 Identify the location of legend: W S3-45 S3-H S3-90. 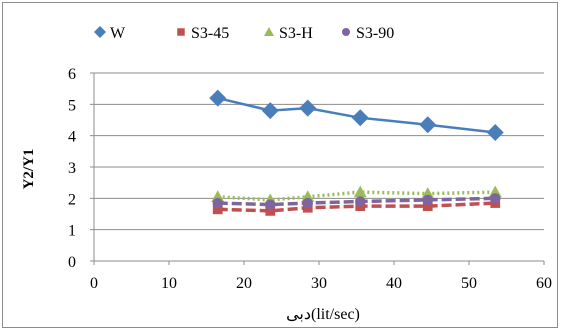
(244, 33).